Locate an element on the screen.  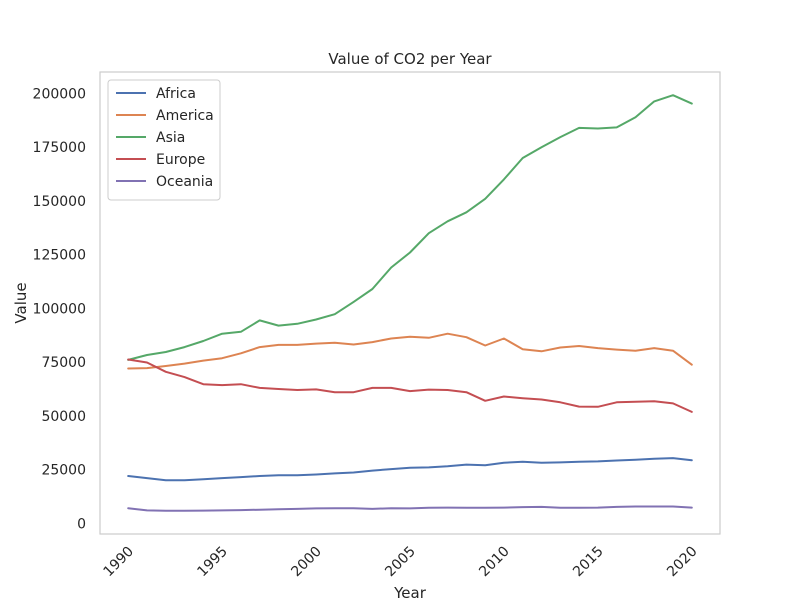
series-line-oceania is located at coordinates (410, 508).